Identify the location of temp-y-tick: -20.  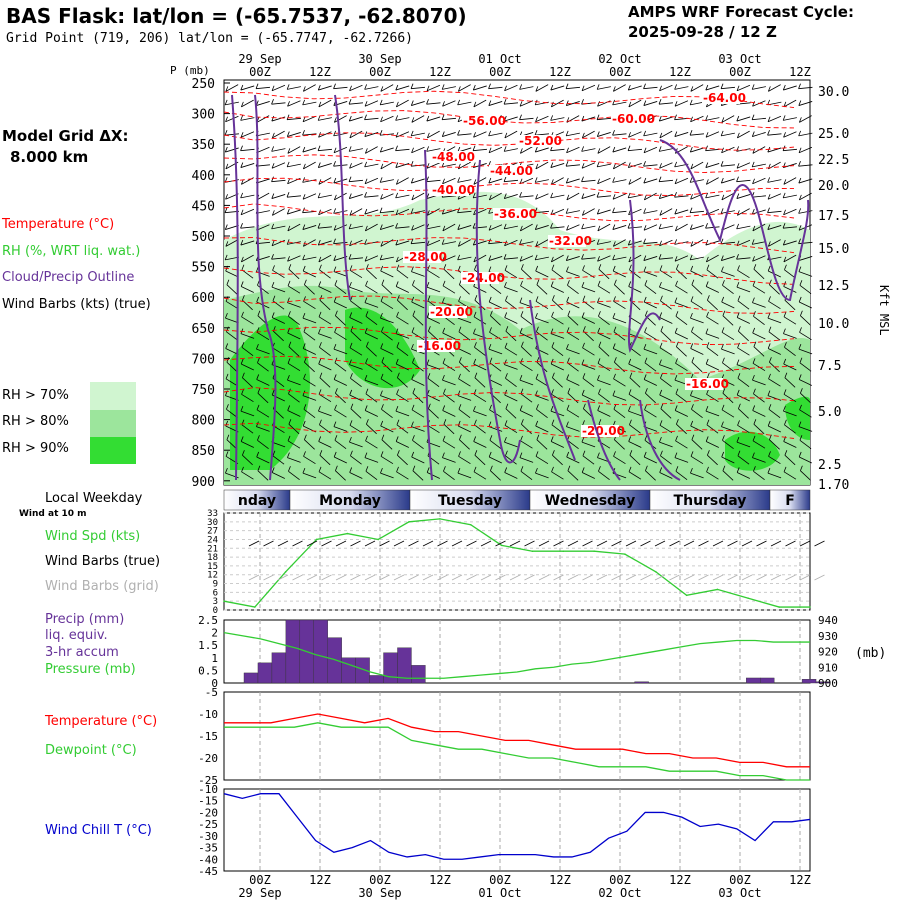
(208, 758).